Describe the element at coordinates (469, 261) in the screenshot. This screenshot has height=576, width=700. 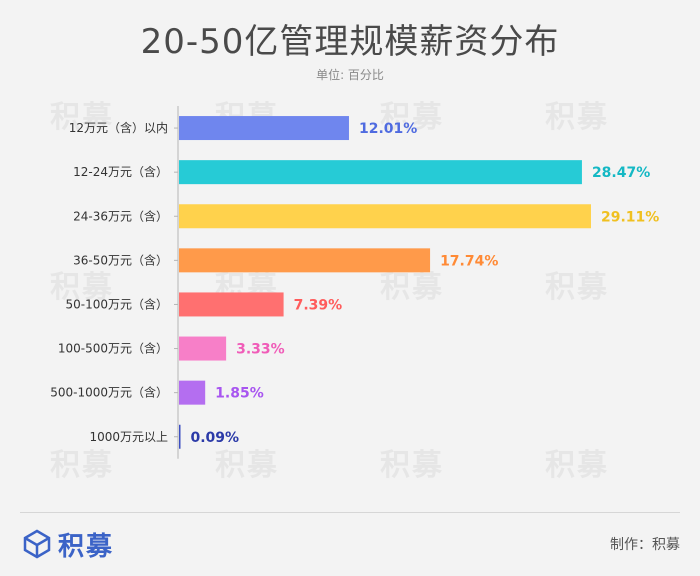
I see `data-label: 17.74%` at that location.